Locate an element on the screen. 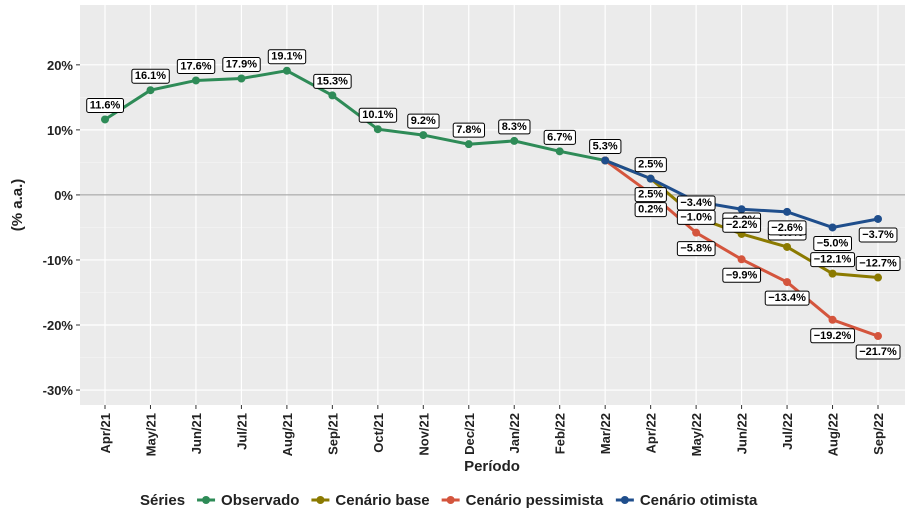 This screenshot has height=515, width=907. legend-label: Cenário pessimista is located at coordinates (535, 500).